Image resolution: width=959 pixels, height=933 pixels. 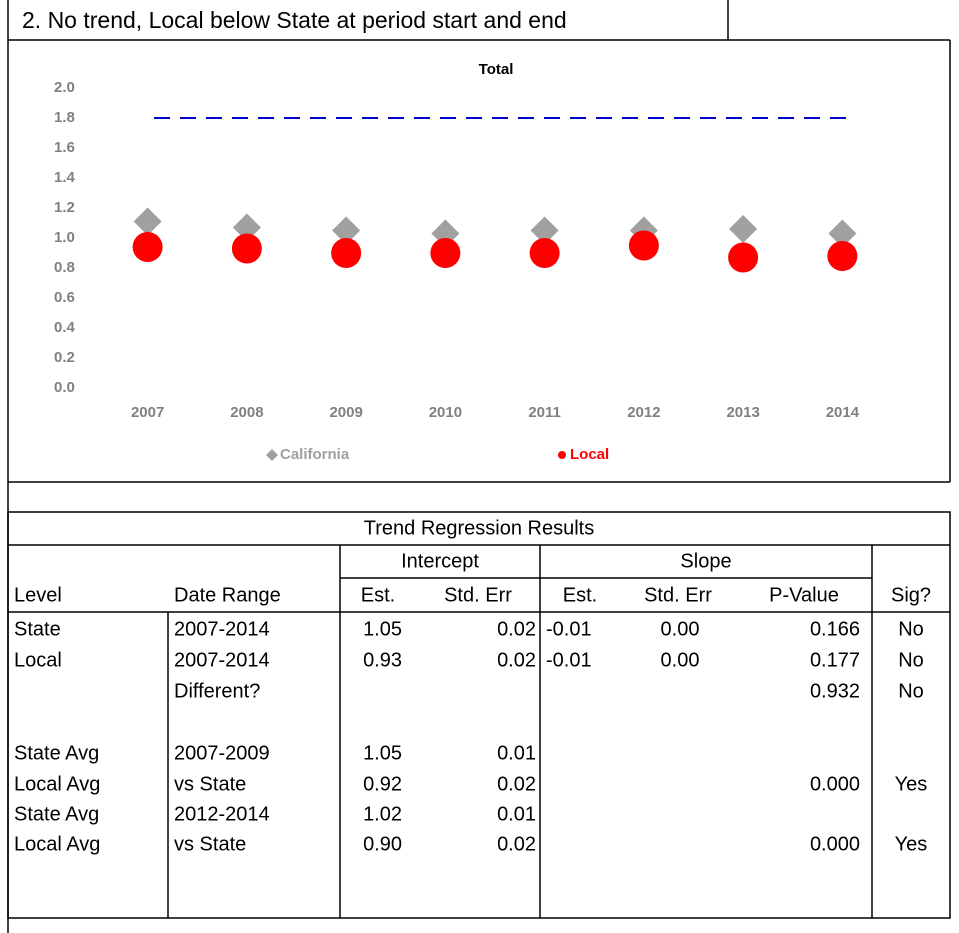 What do you see at coordinates (496, 69) in the screenshot?
I see `chart-title: Total` at bounding box center [496, 69].